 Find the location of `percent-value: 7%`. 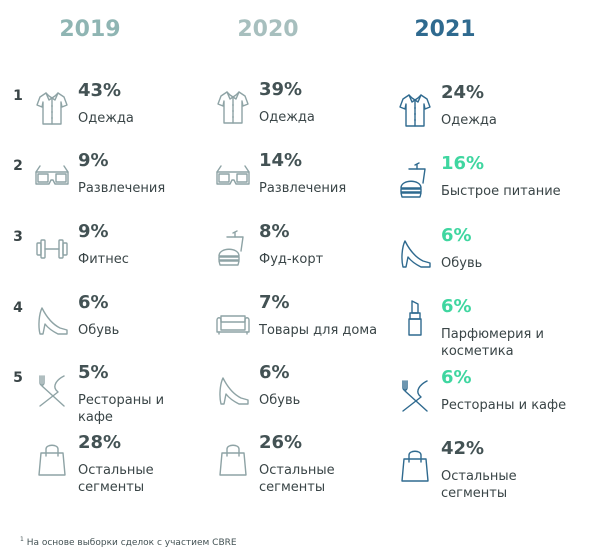

percent-value: 7% is located at coordinates (274, 302).